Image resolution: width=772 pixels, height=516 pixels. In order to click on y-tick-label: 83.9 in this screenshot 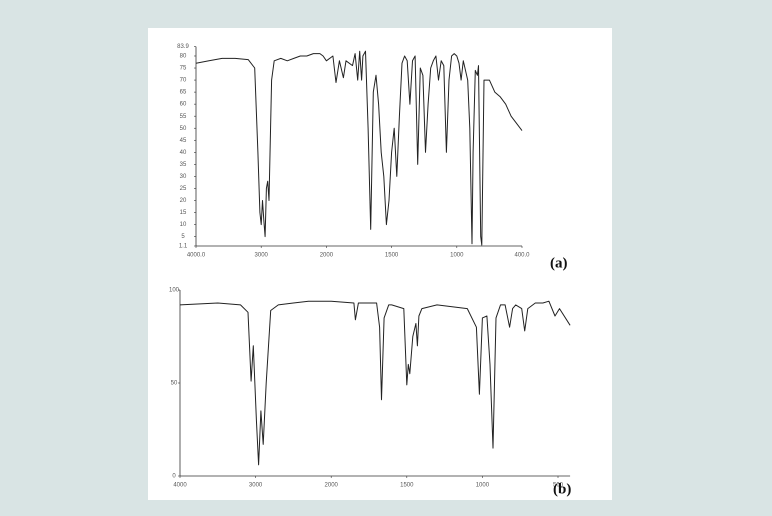, I will do `click(183, 47)`.